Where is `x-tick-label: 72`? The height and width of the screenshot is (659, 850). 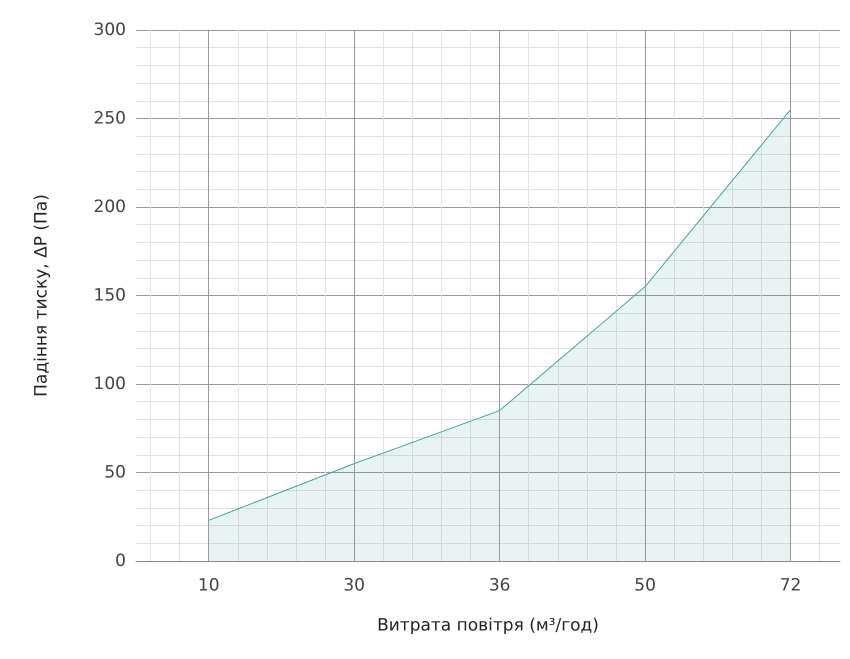
x-tick-label: 72 is located at coordinates (791, 586).